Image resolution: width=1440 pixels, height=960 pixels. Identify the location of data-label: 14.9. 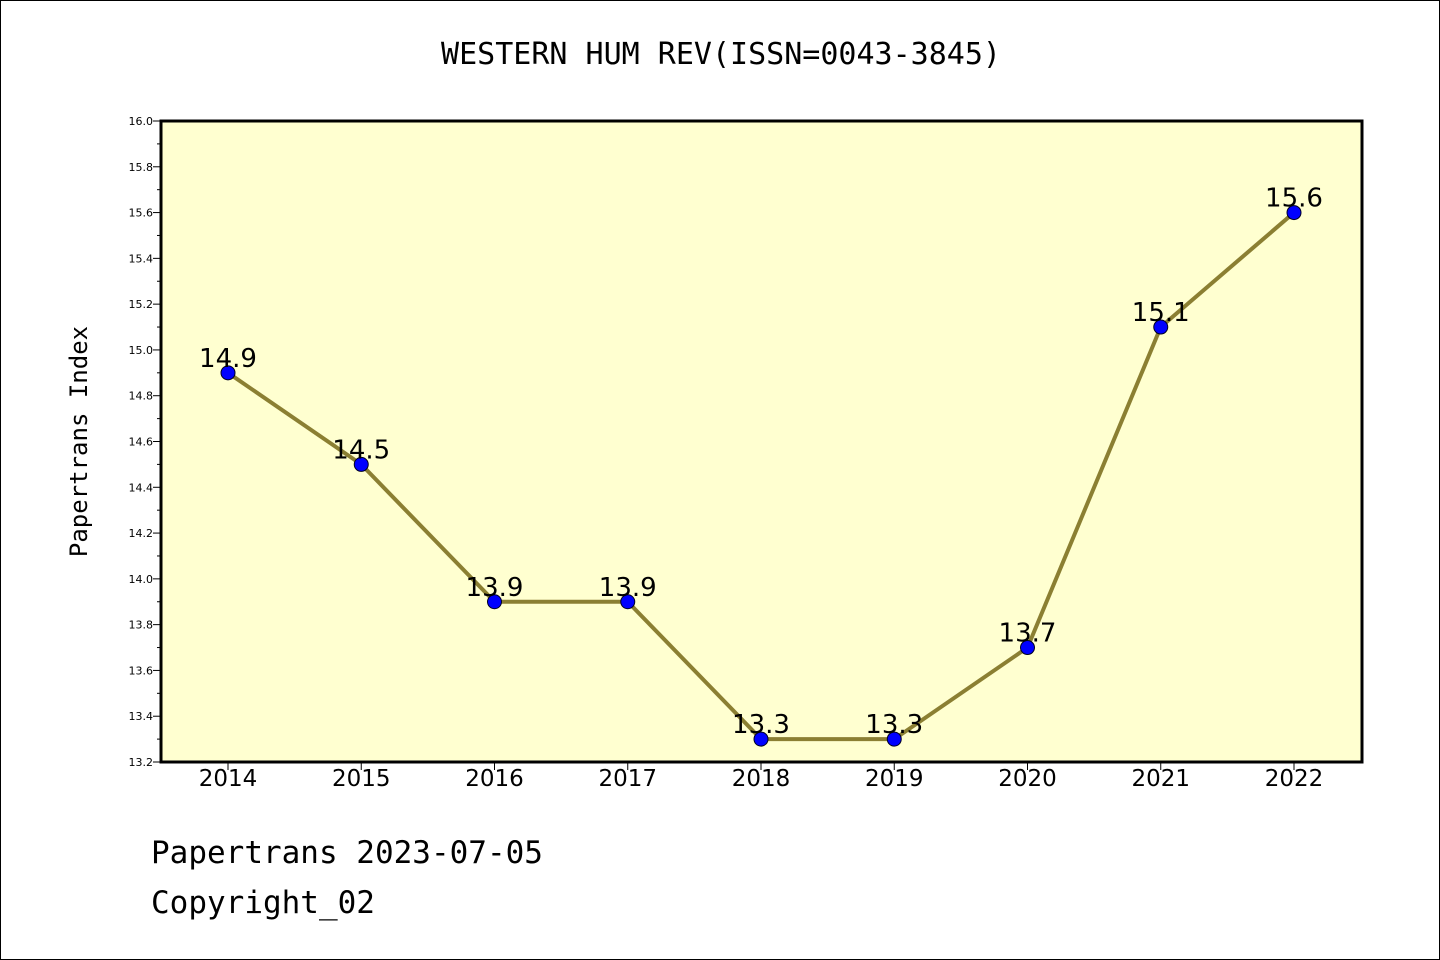
(228, 359).